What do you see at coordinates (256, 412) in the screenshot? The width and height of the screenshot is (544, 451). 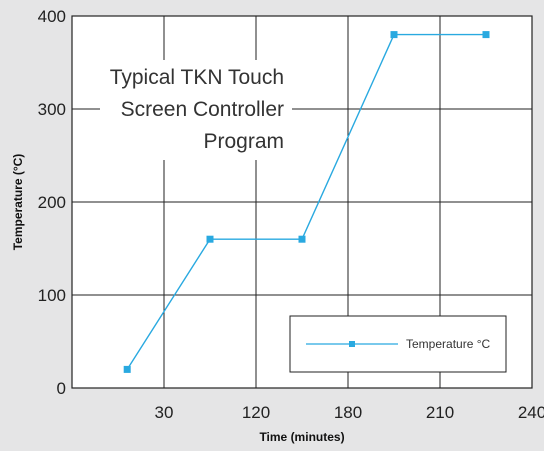 I see `x-tick-label: 120` at bounding box center [256, 412].